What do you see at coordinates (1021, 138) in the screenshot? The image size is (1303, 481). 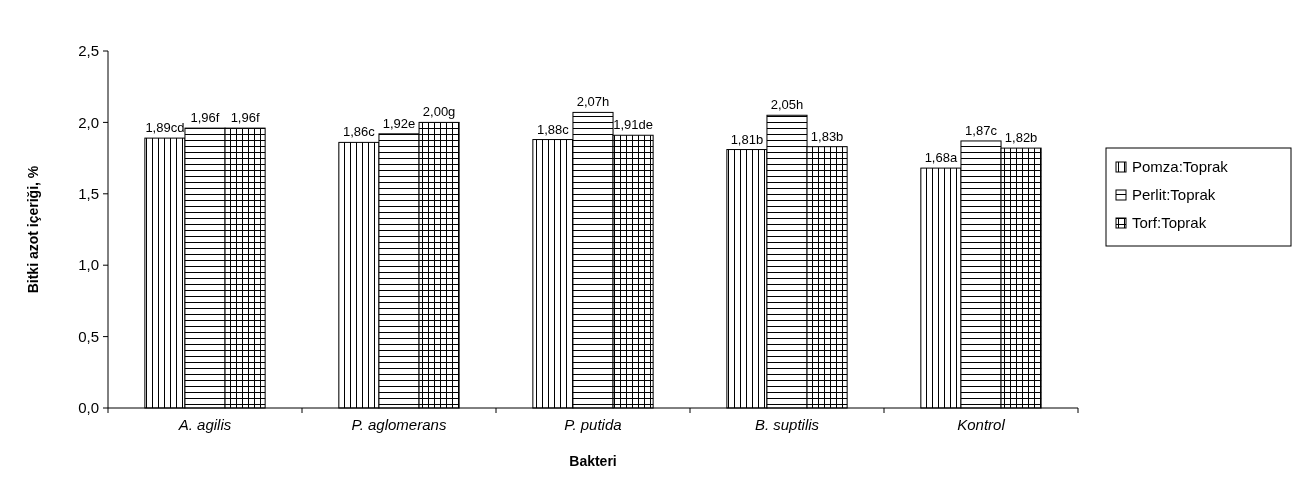 I see `data-label: 1,82b` at bounding box center [1021, 138].